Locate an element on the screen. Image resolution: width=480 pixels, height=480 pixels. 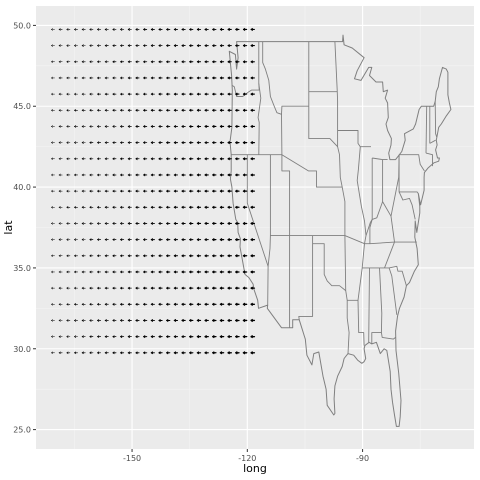
x-axis: -150 -120 -90 is located at coordinates (246, 456).